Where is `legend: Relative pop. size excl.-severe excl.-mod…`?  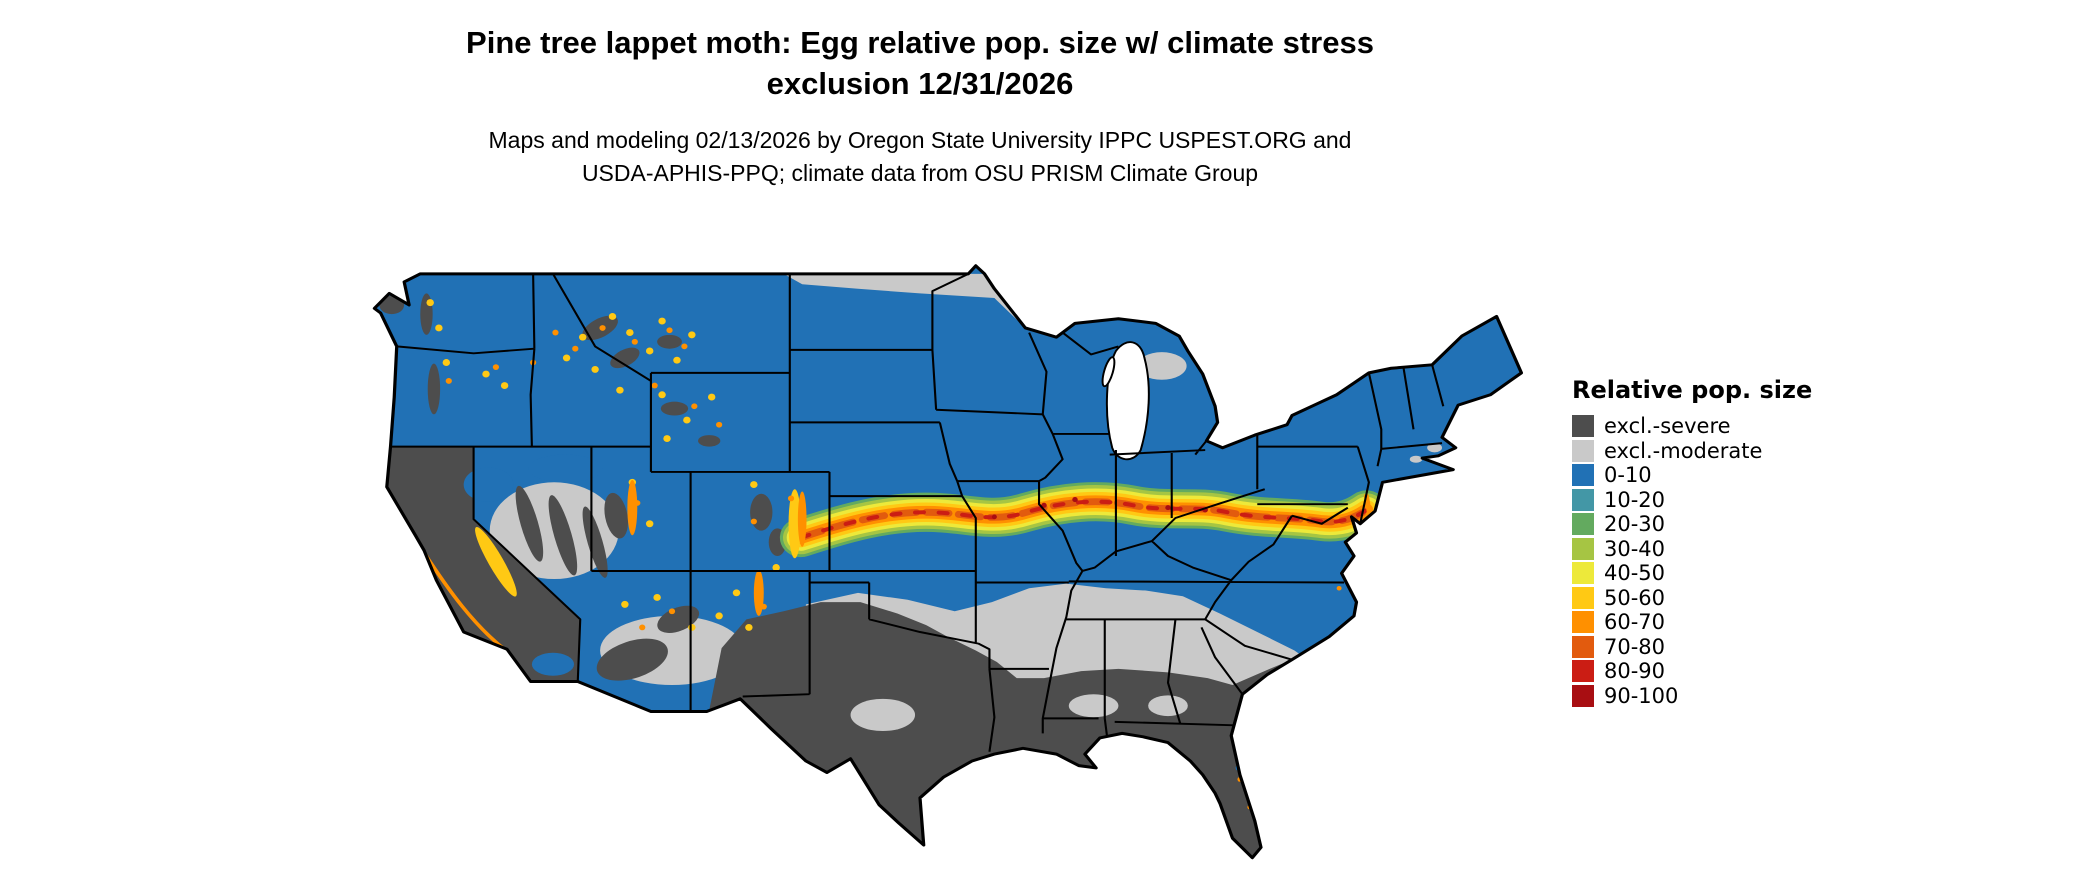
legend: Relative pop. size excl.-severe excl.-mod… is located at coordinates (1692, 542).